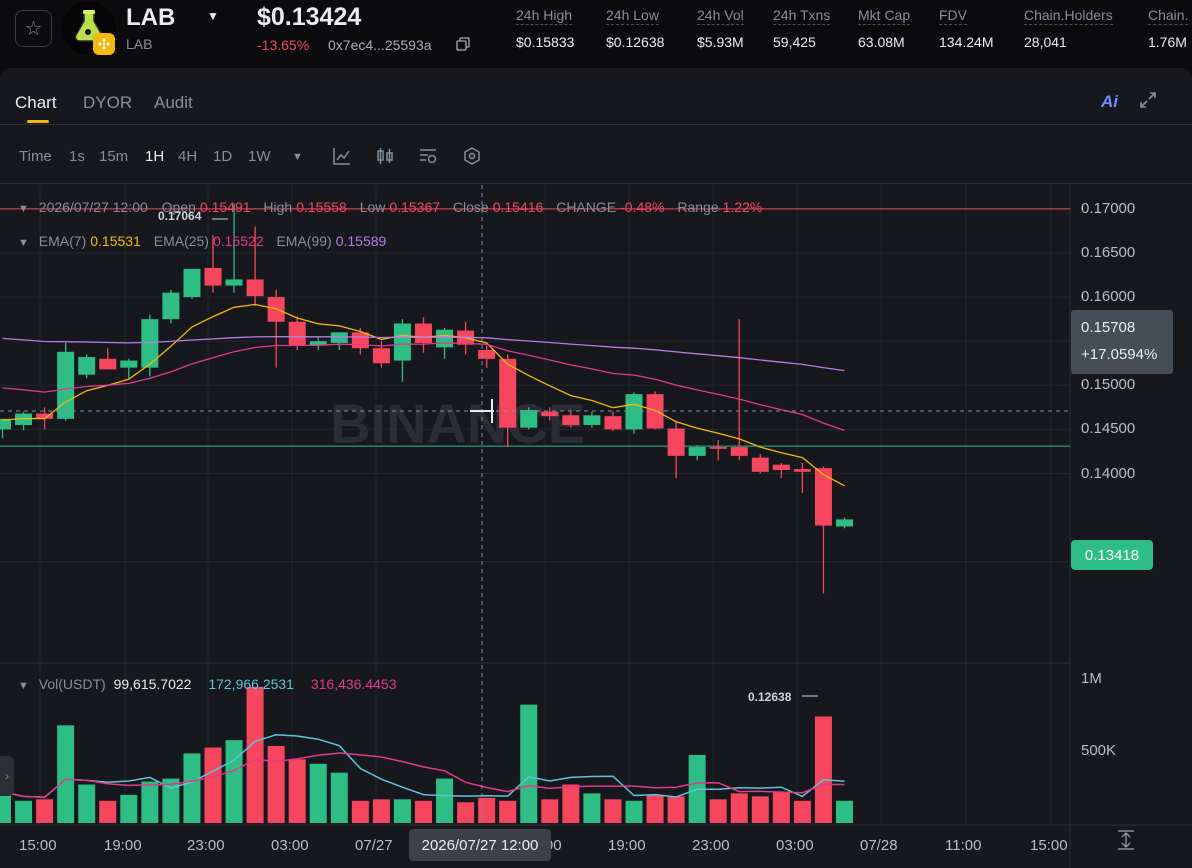  I want to click on timeframe-15m: 15m, so click(114, 156).